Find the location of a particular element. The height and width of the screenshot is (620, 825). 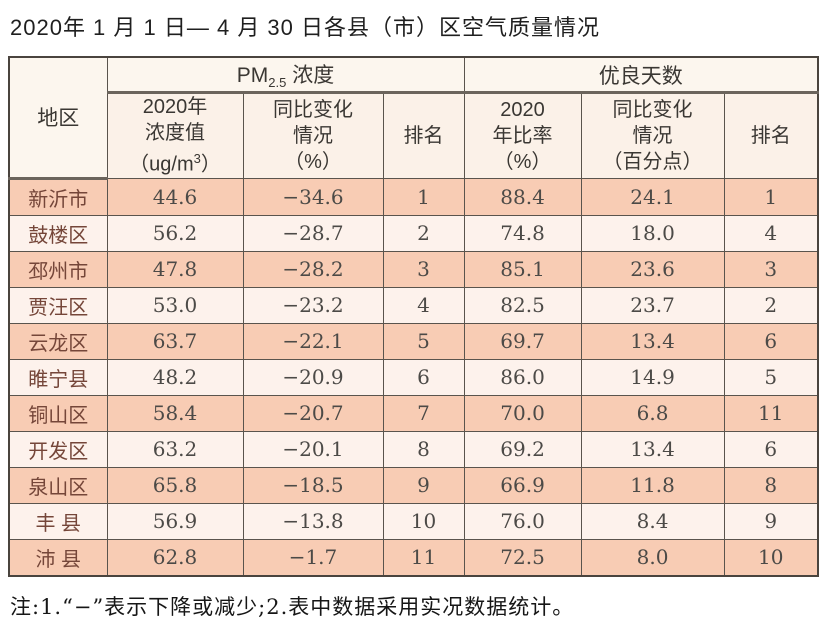

cell-region: 沛 县 is located at coordinates (58, 557).